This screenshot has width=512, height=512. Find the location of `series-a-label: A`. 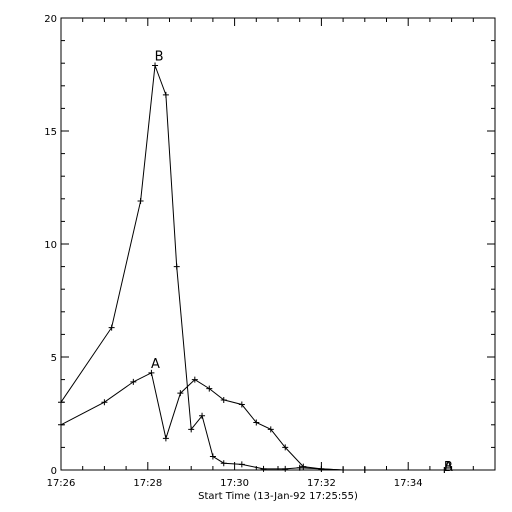

series-a-label: A is located at coordinates (155, 364).